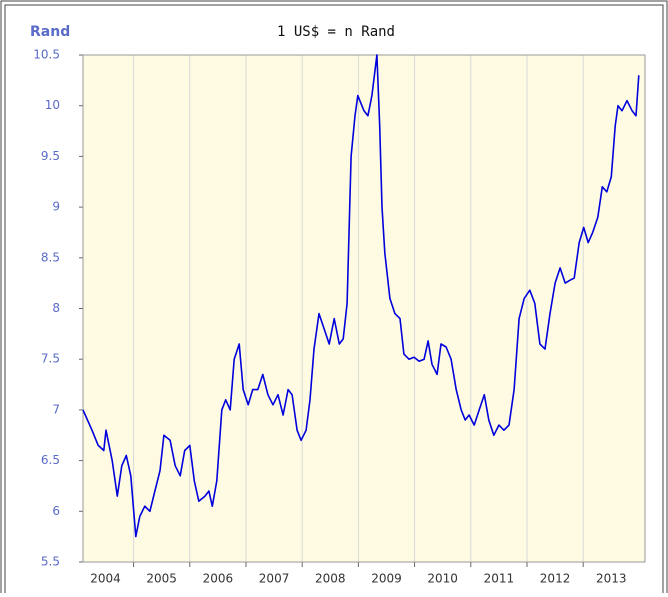 Image resolution: width=668 pixels, height=597 pixels. Describe the element at coordinates (555, 579) in the screenshot. I see `x-tick-label: 2012` at that location.